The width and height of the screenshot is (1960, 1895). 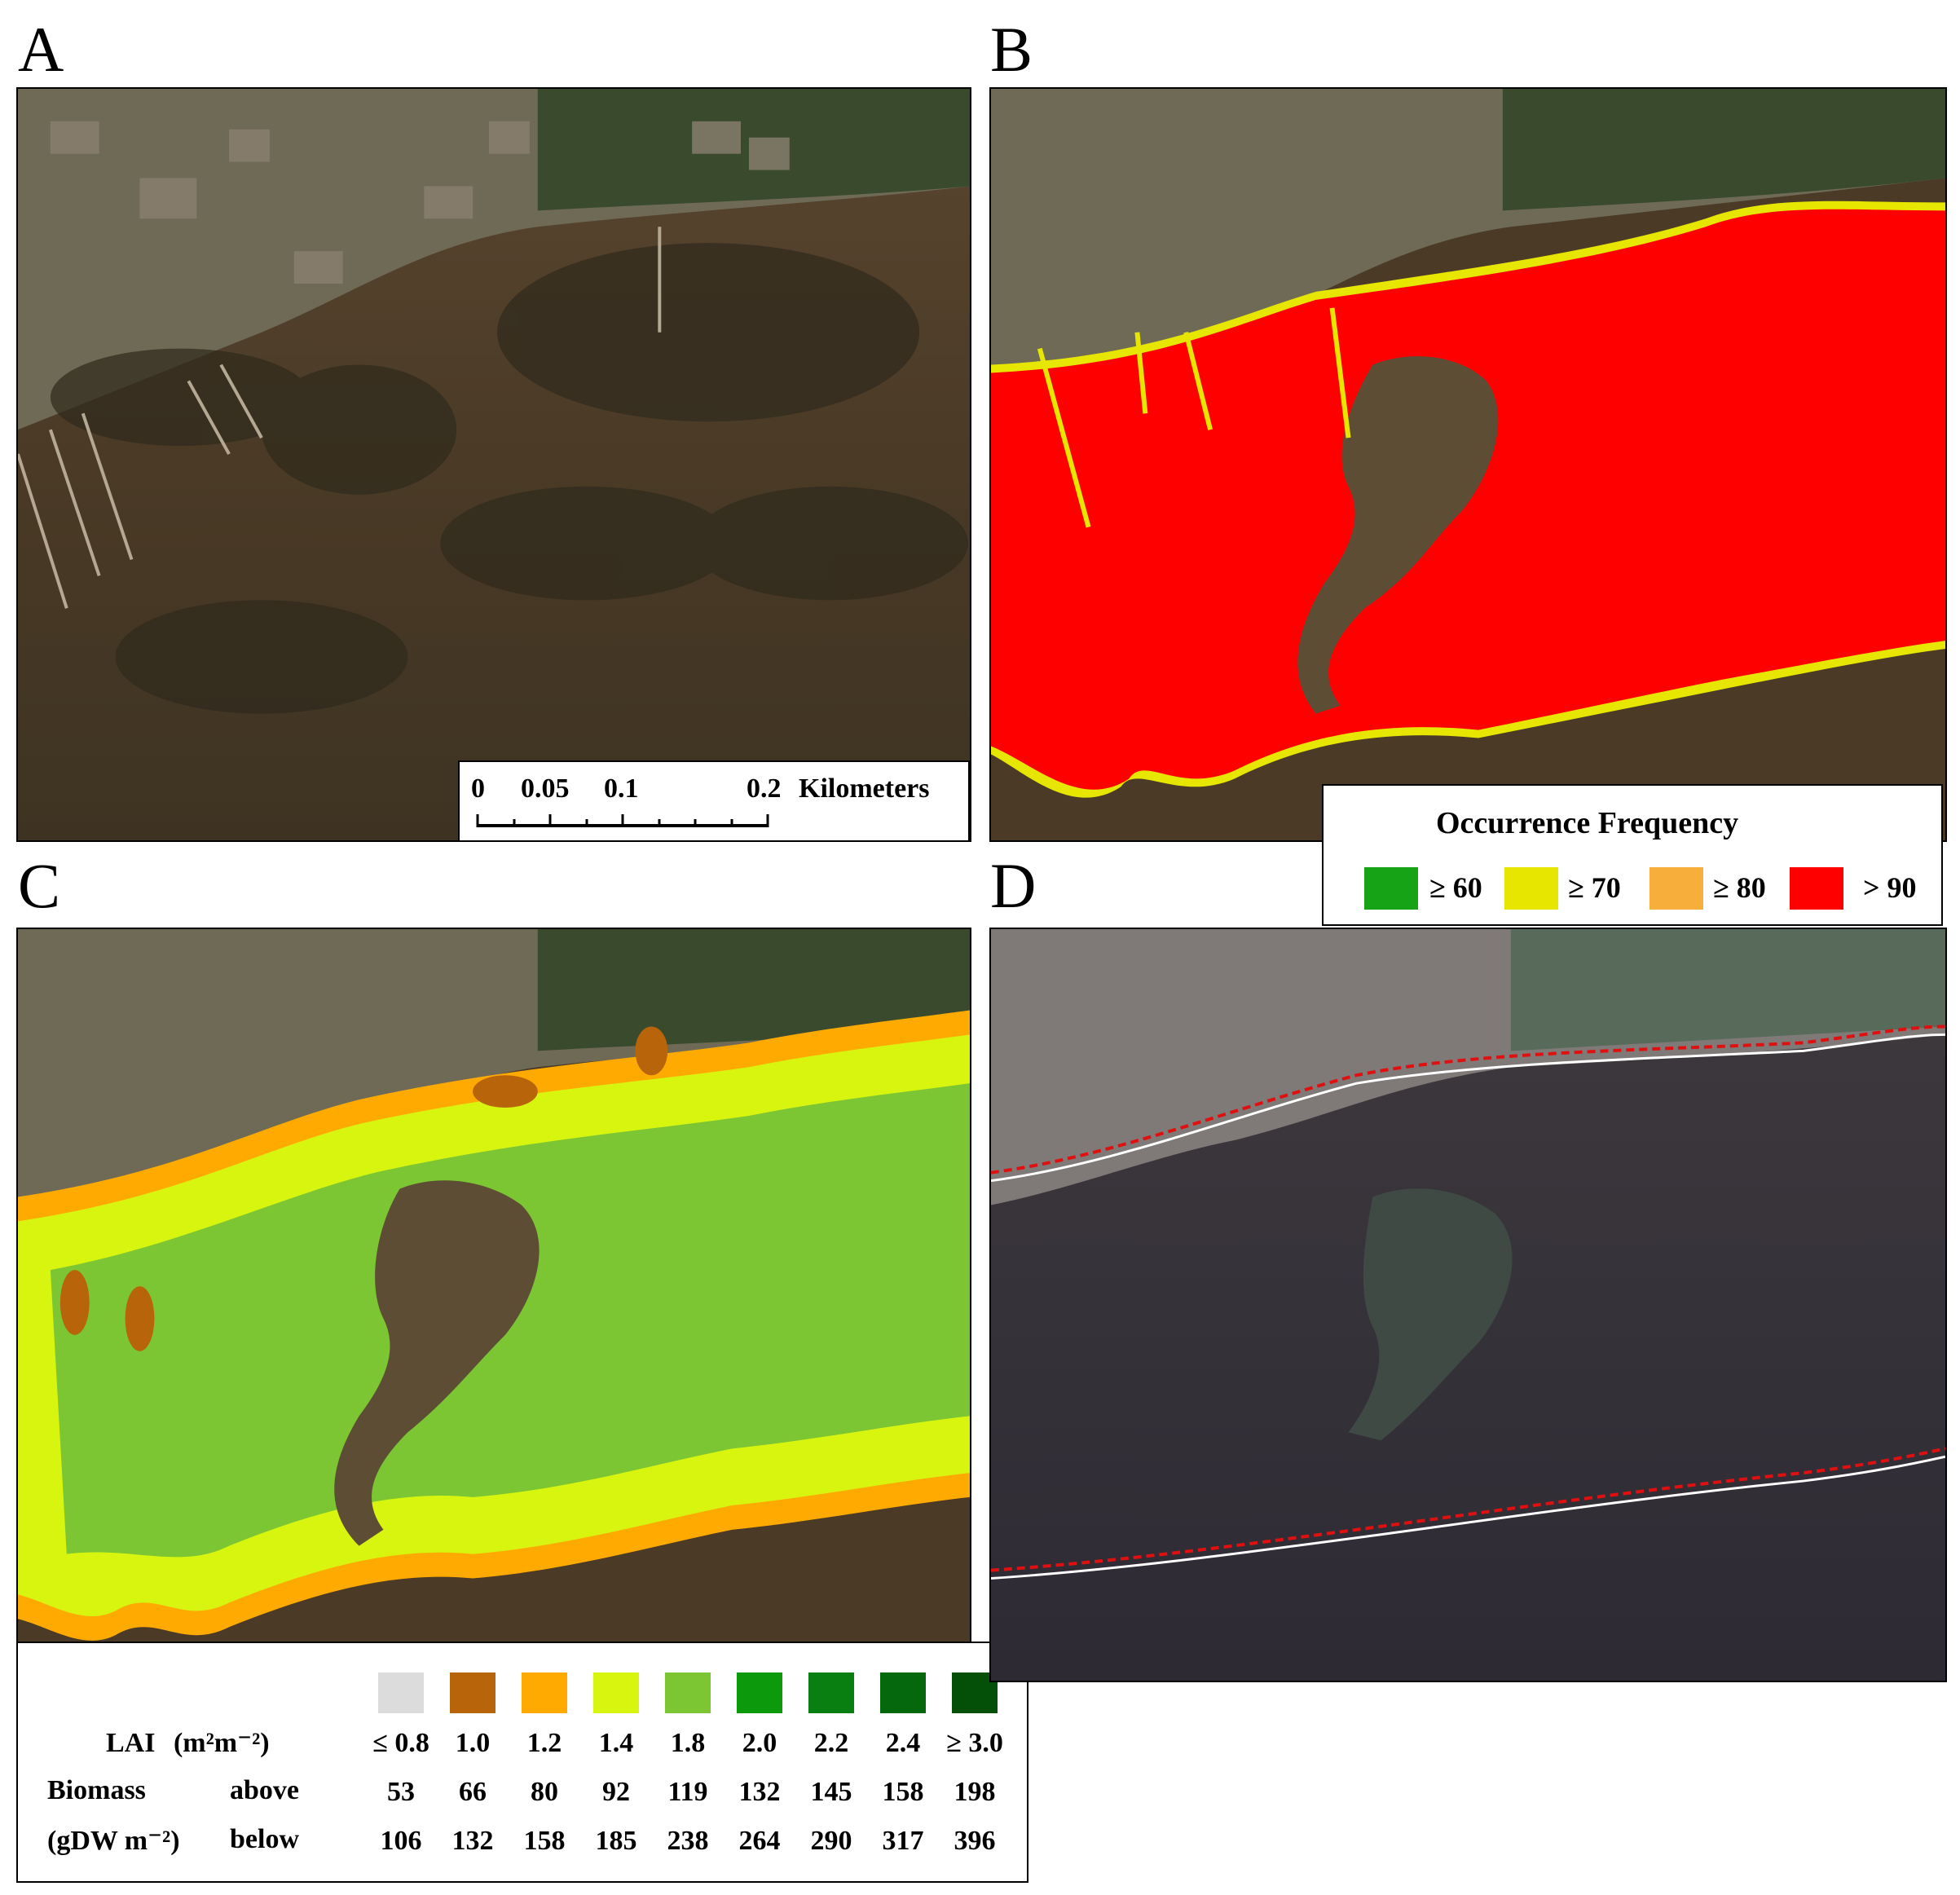 What do you see at coordinates (759, 1841) in the screenshot?
I see `biomass-below-value: 264` at bounding box center [759, 1841].